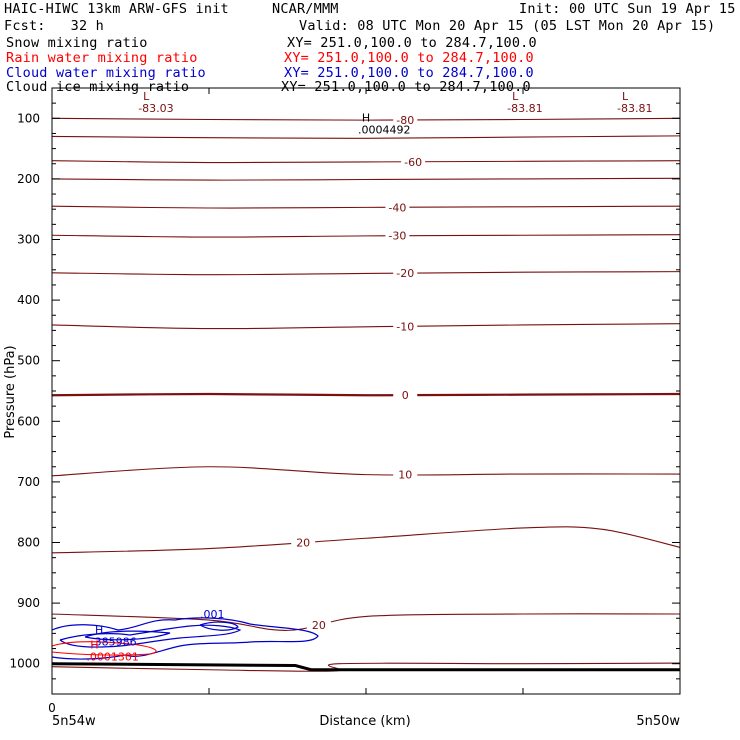 Image resolution: width=740 pixels, height=740 pixels. What do you see at coordinates (305, 9) in the screenshot?
I see `organization: NCAR/MMM` at bounding box center [305, 9].